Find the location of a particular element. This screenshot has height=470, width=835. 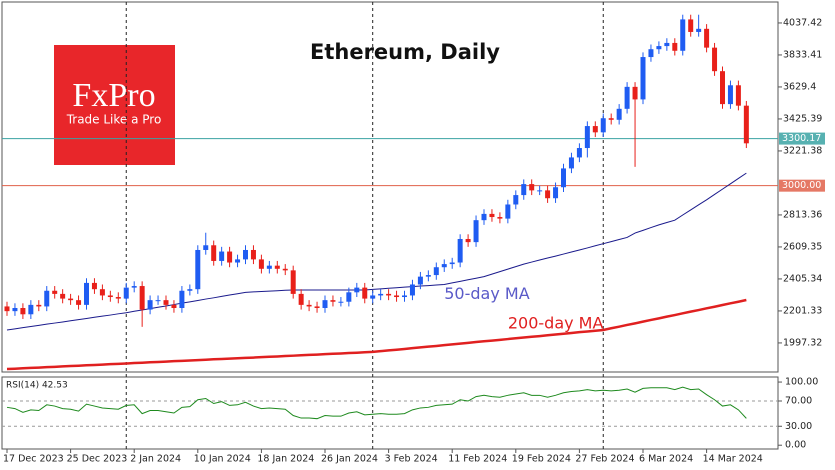

price-line-label: 3300.17 is located at coordinates (801, 138).